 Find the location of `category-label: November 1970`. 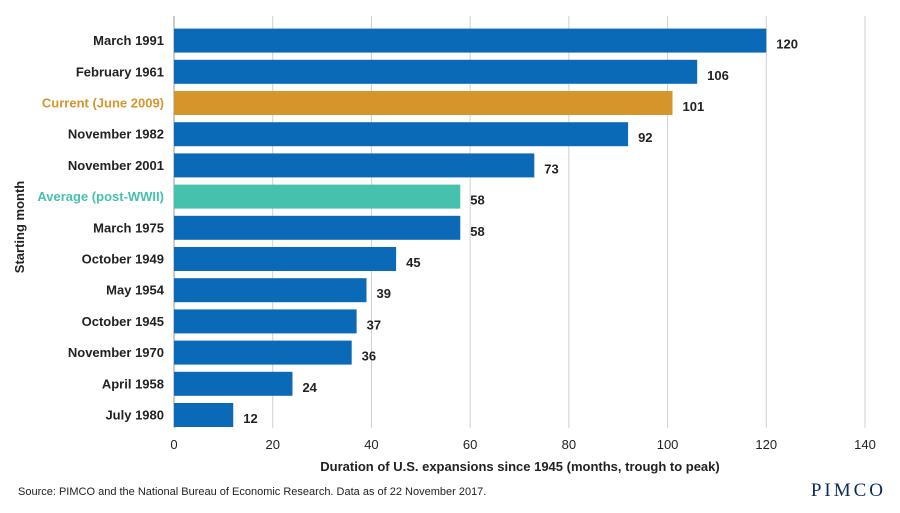

category-label: November 1970 is located at coordinates (116, 352).